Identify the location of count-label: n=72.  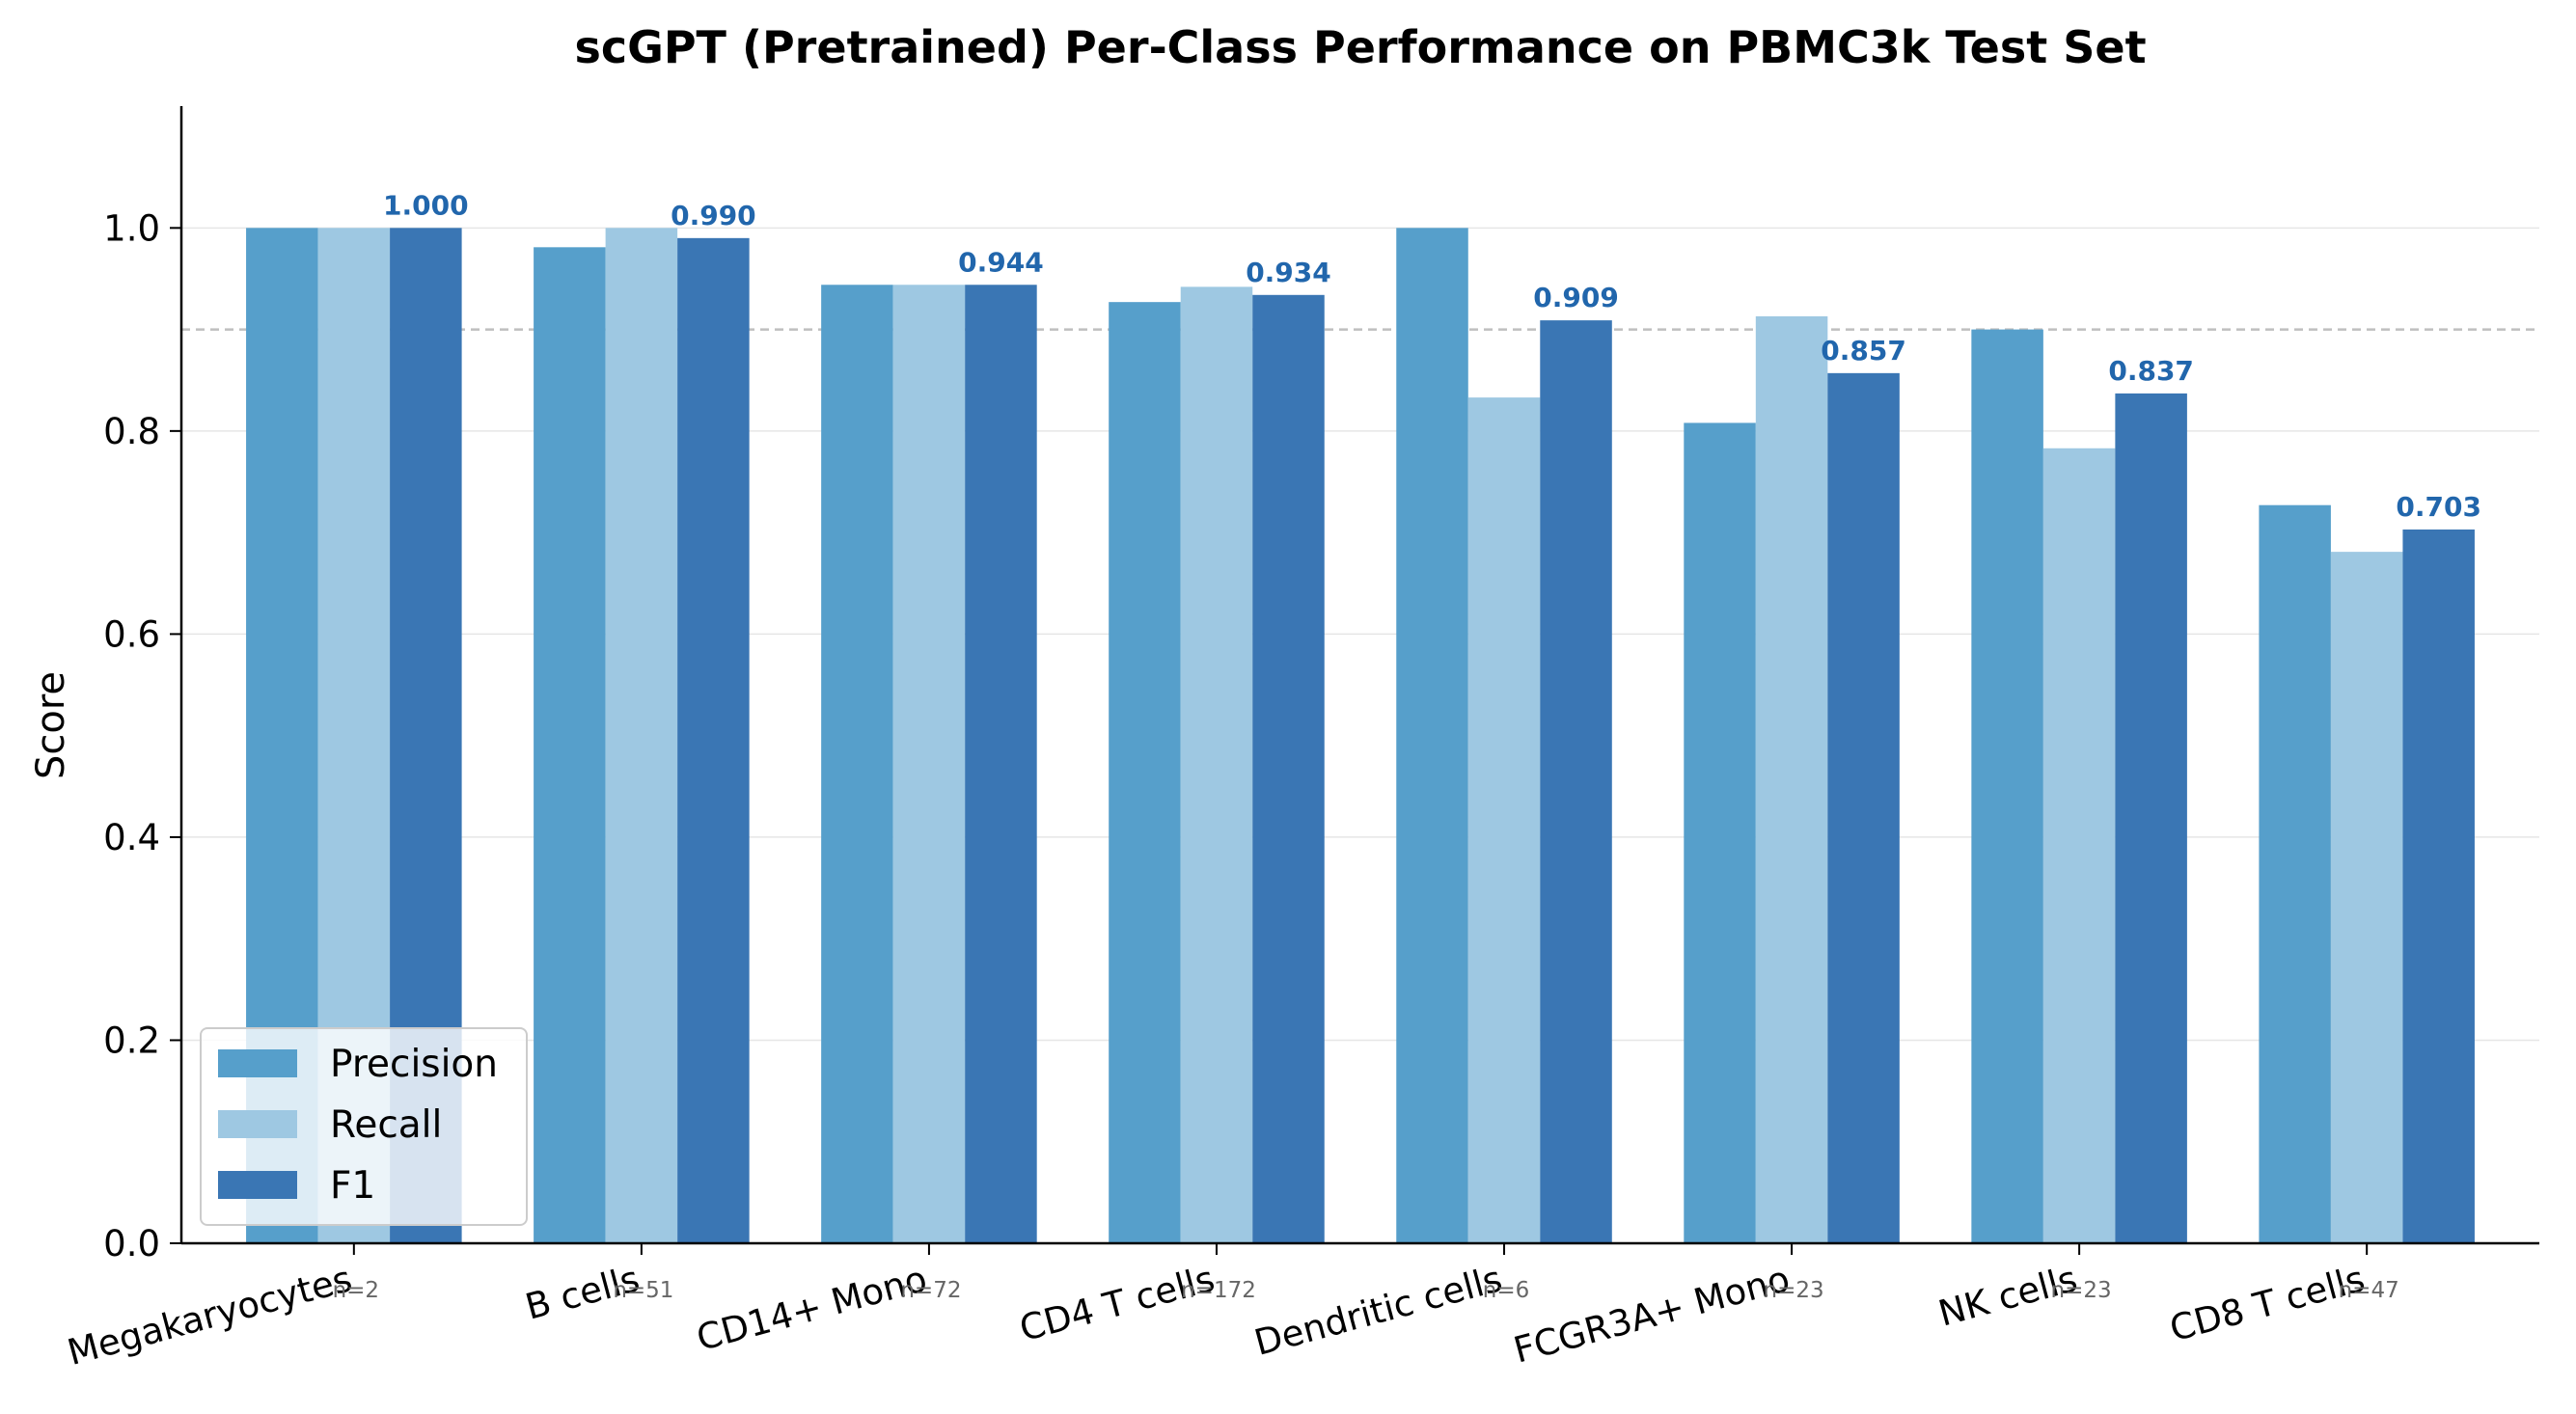
(931, 1290).